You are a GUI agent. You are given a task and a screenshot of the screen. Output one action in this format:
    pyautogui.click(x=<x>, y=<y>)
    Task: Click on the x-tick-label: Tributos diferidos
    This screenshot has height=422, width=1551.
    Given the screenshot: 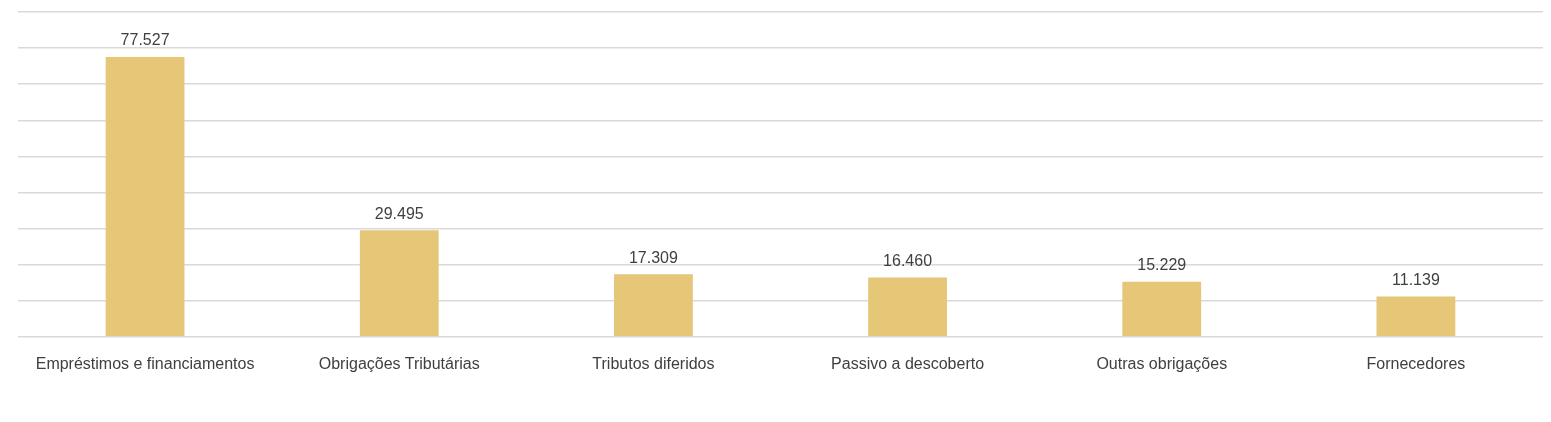 What is the action you would take?
    pyautogui.click(x=653, y=363)
    